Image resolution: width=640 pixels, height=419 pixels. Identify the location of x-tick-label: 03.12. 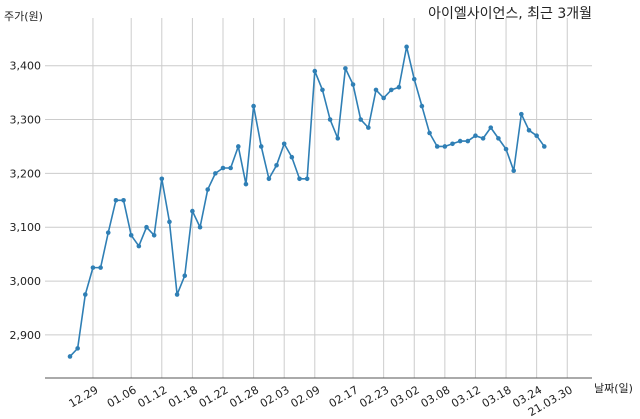
(466, 396).